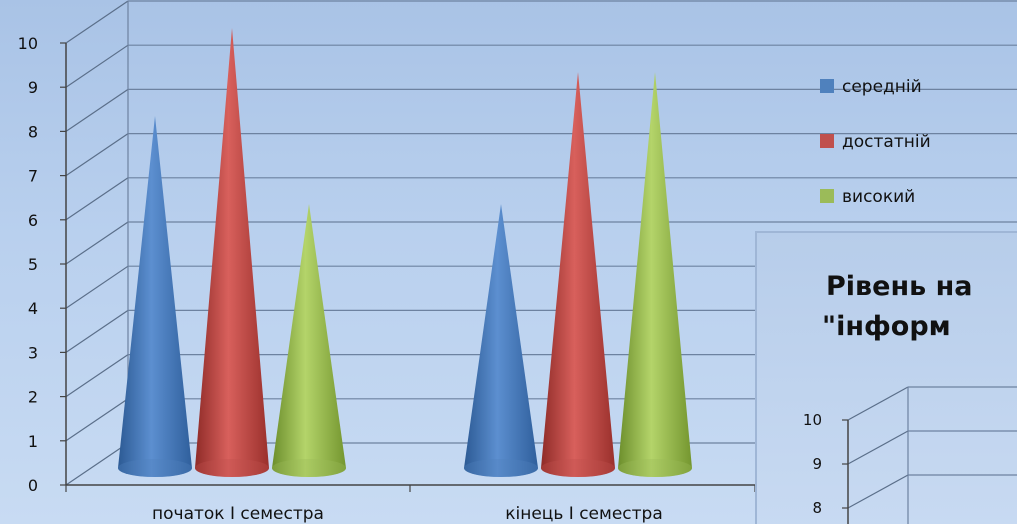 This screenshot has width=1017, height=524. Describe the element at coordinates (33, 352) in the screenshot. I see `y-tick-label: 3` at that location.